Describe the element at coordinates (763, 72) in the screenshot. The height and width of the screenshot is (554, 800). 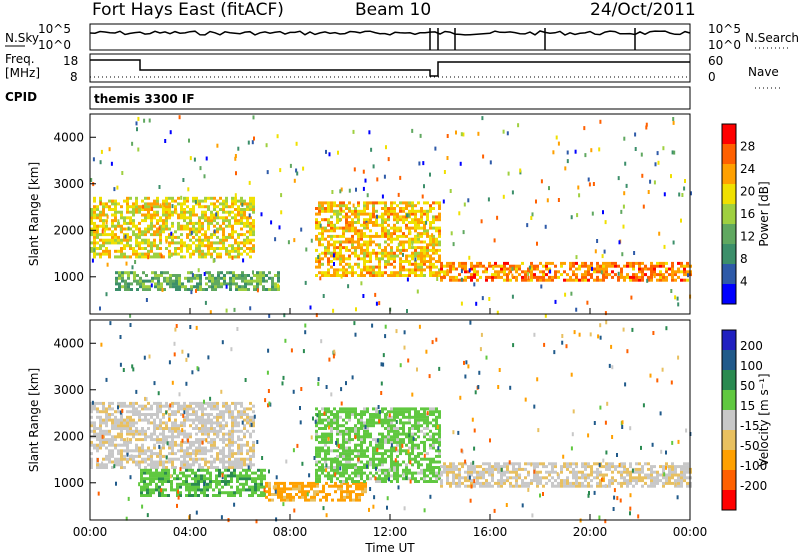
I see `nave-label: Nave` at that location.